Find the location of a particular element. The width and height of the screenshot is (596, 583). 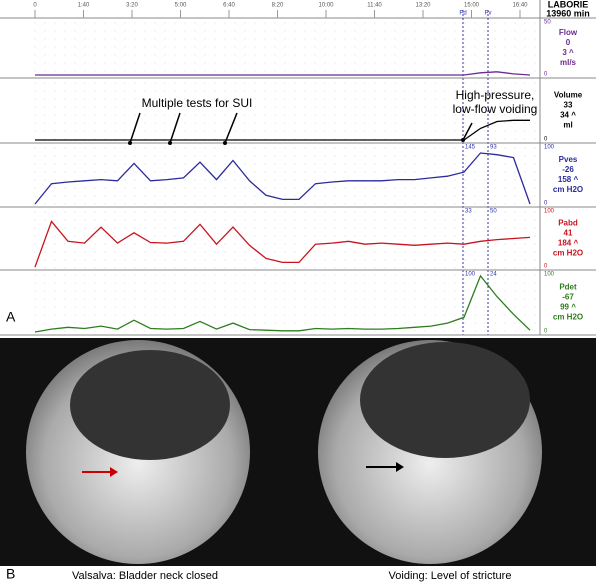

marker-value: 145 is located at coordinates (470, 148).